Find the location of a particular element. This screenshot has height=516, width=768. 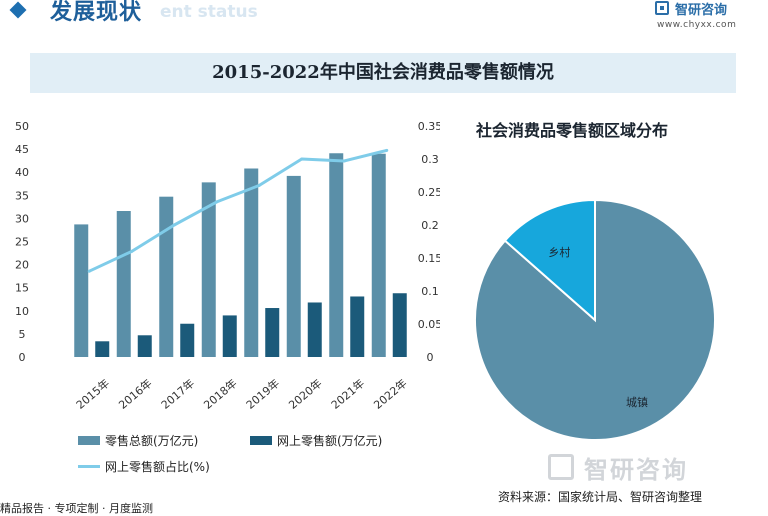

footer-tagline: 精品报告 · 专项定制 · 月度监测 is located at coordinates (76, 508).